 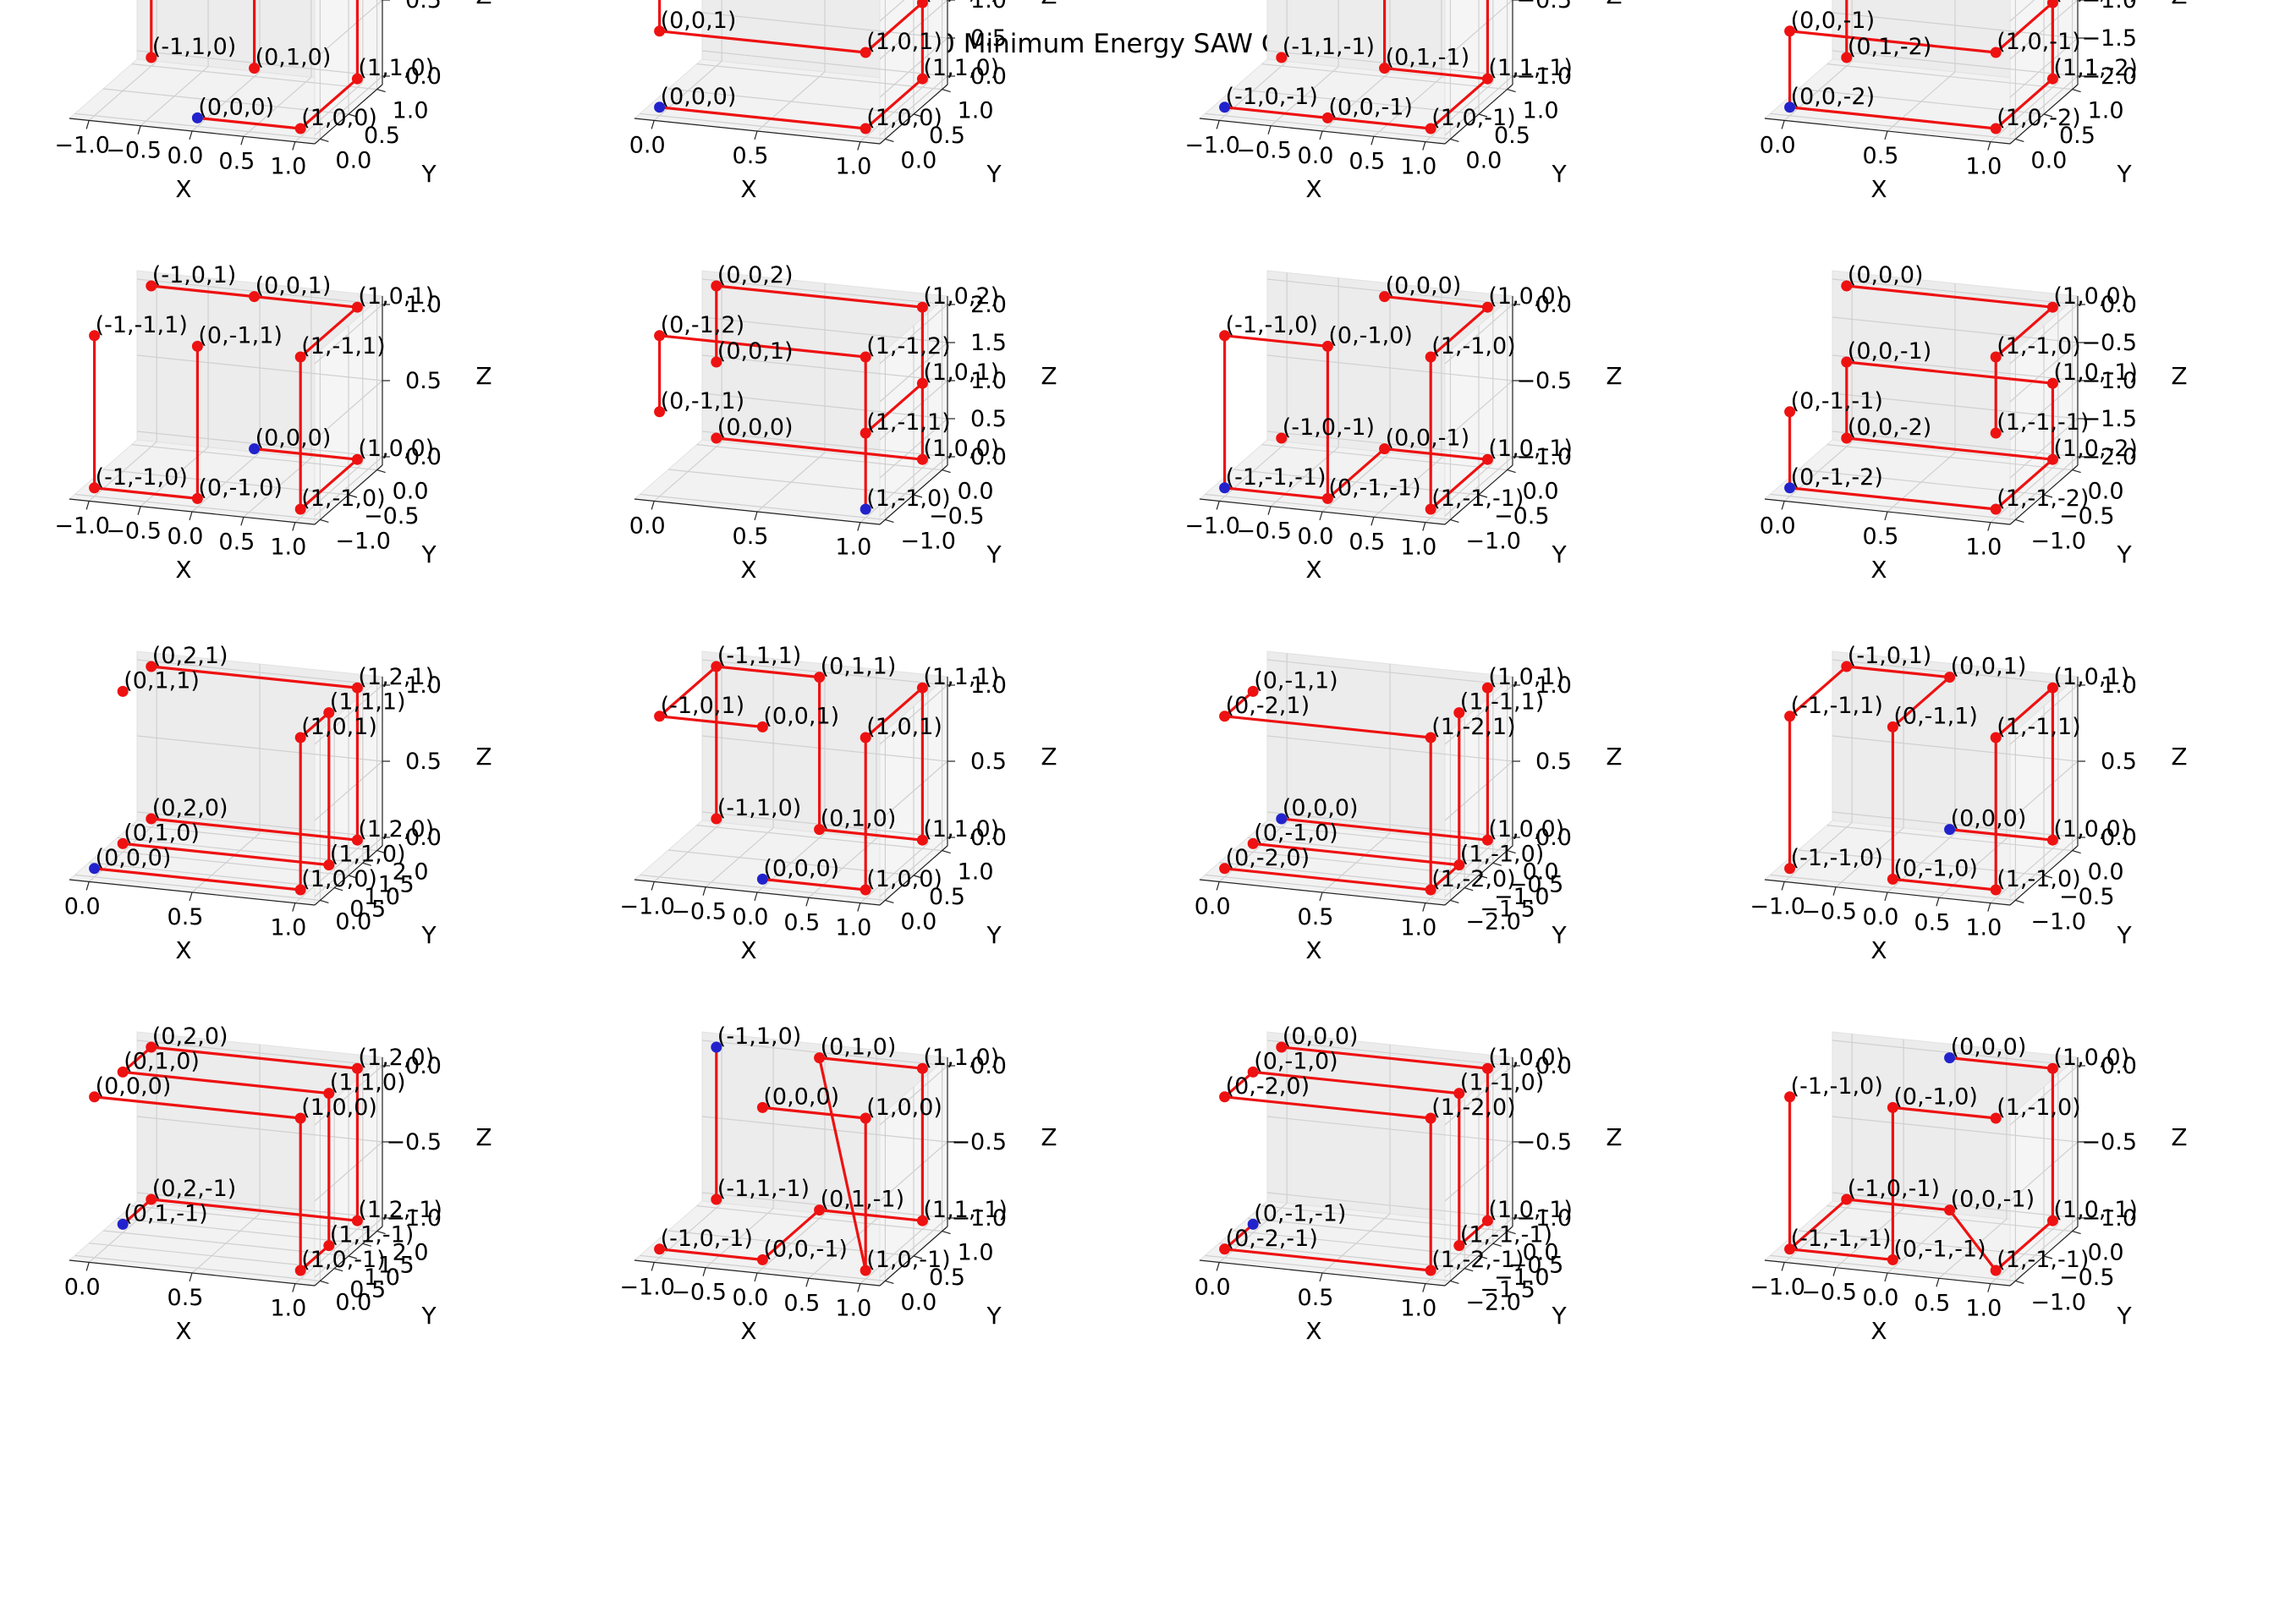 What do you see at coordinates (957, 516) in the screenshot?
I see `y-tick-label: −0.5` at bounding box center [957, 516].